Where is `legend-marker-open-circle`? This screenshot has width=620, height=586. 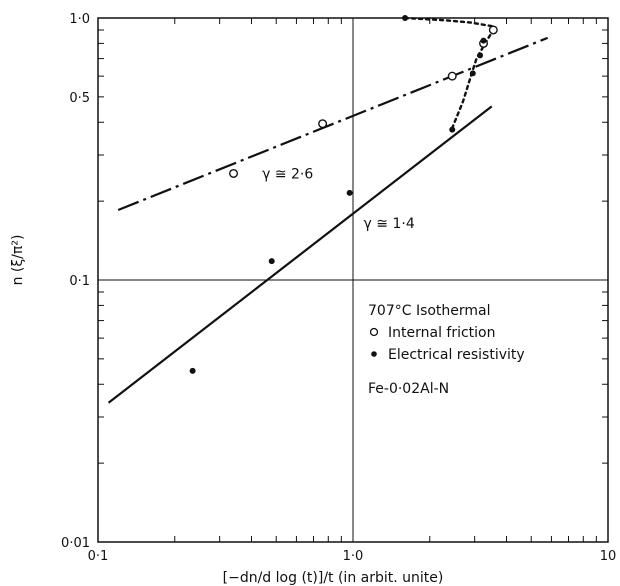
legend-marker-open-circle is located at coordinates (374, 332).